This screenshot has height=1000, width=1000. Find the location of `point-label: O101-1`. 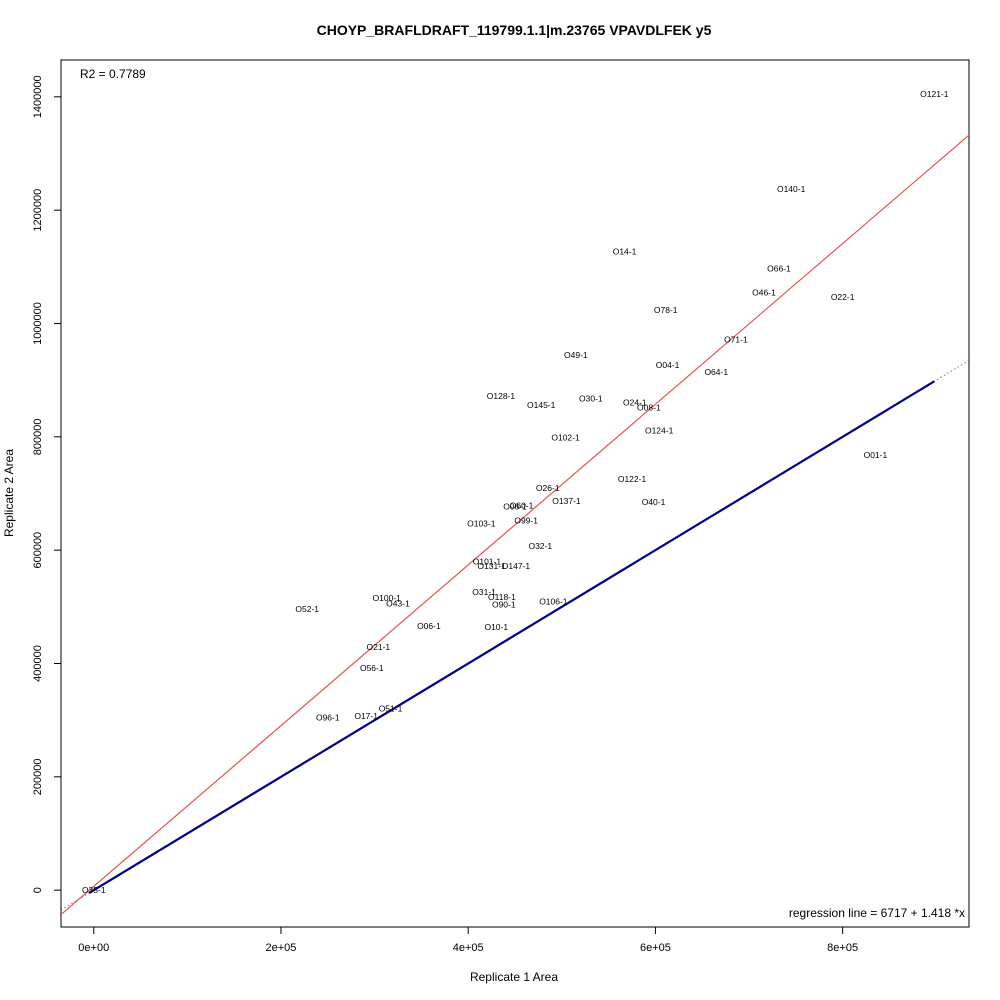

point-label: O101-1 is located at coordinates (487, 562).